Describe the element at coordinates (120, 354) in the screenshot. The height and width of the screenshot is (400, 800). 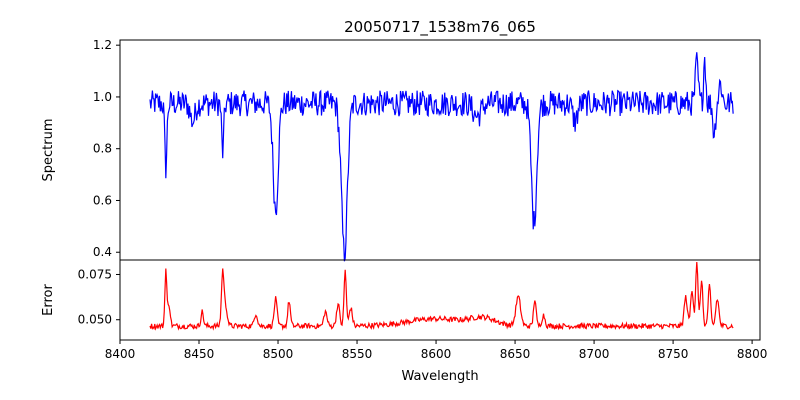
I see `x-tick-label: 8400` at that location.